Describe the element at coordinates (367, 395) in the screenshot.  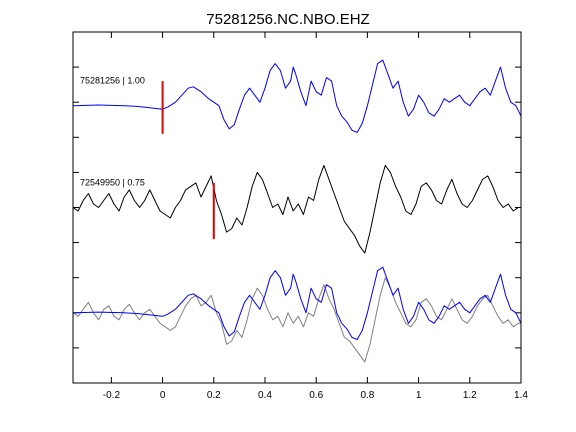
I see `x-tick-label-5: 0.8` at that location.